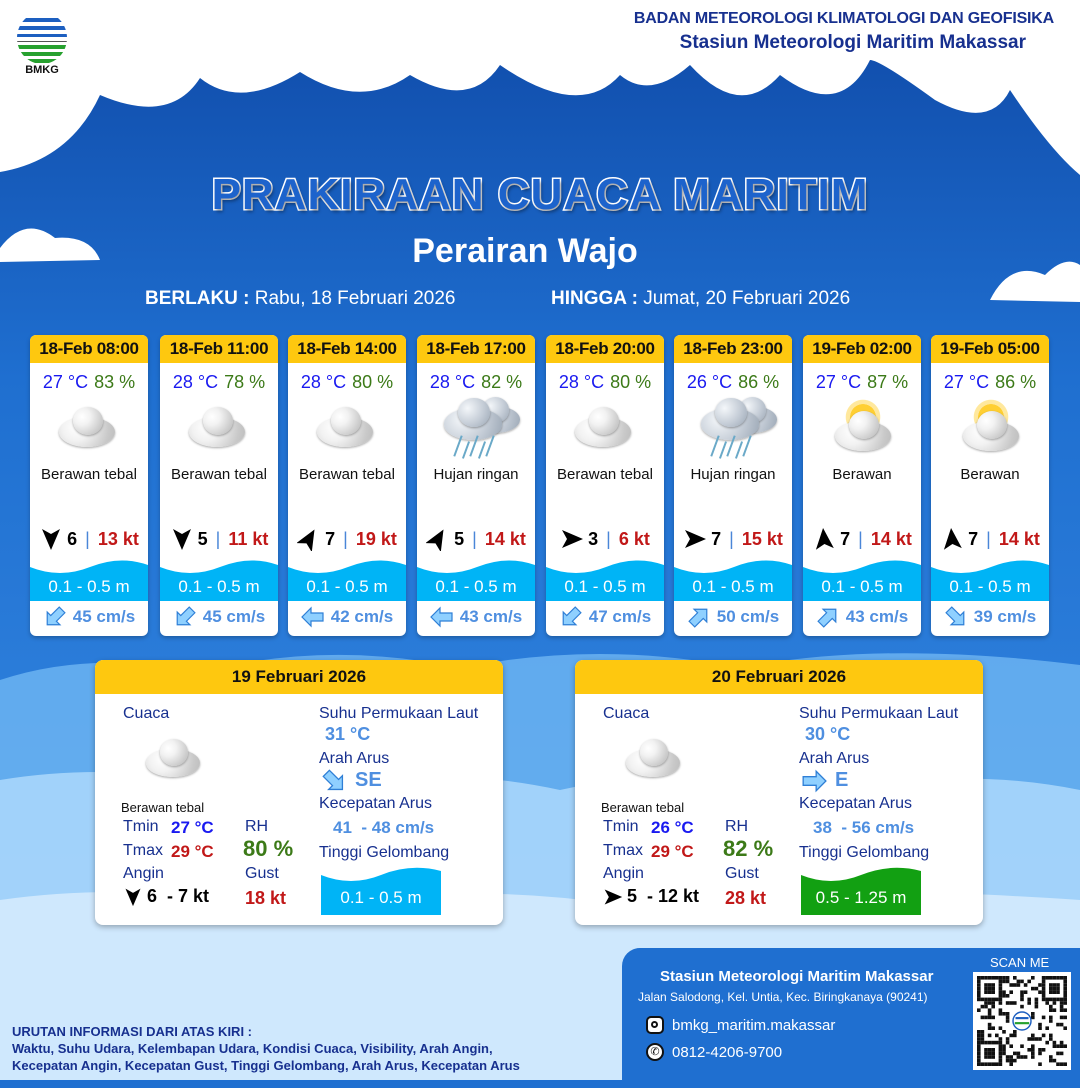  Describe the element at coordinates (525, 251) in the screenshot. I see `page-subtitle: Perairan Wajo` at that location.